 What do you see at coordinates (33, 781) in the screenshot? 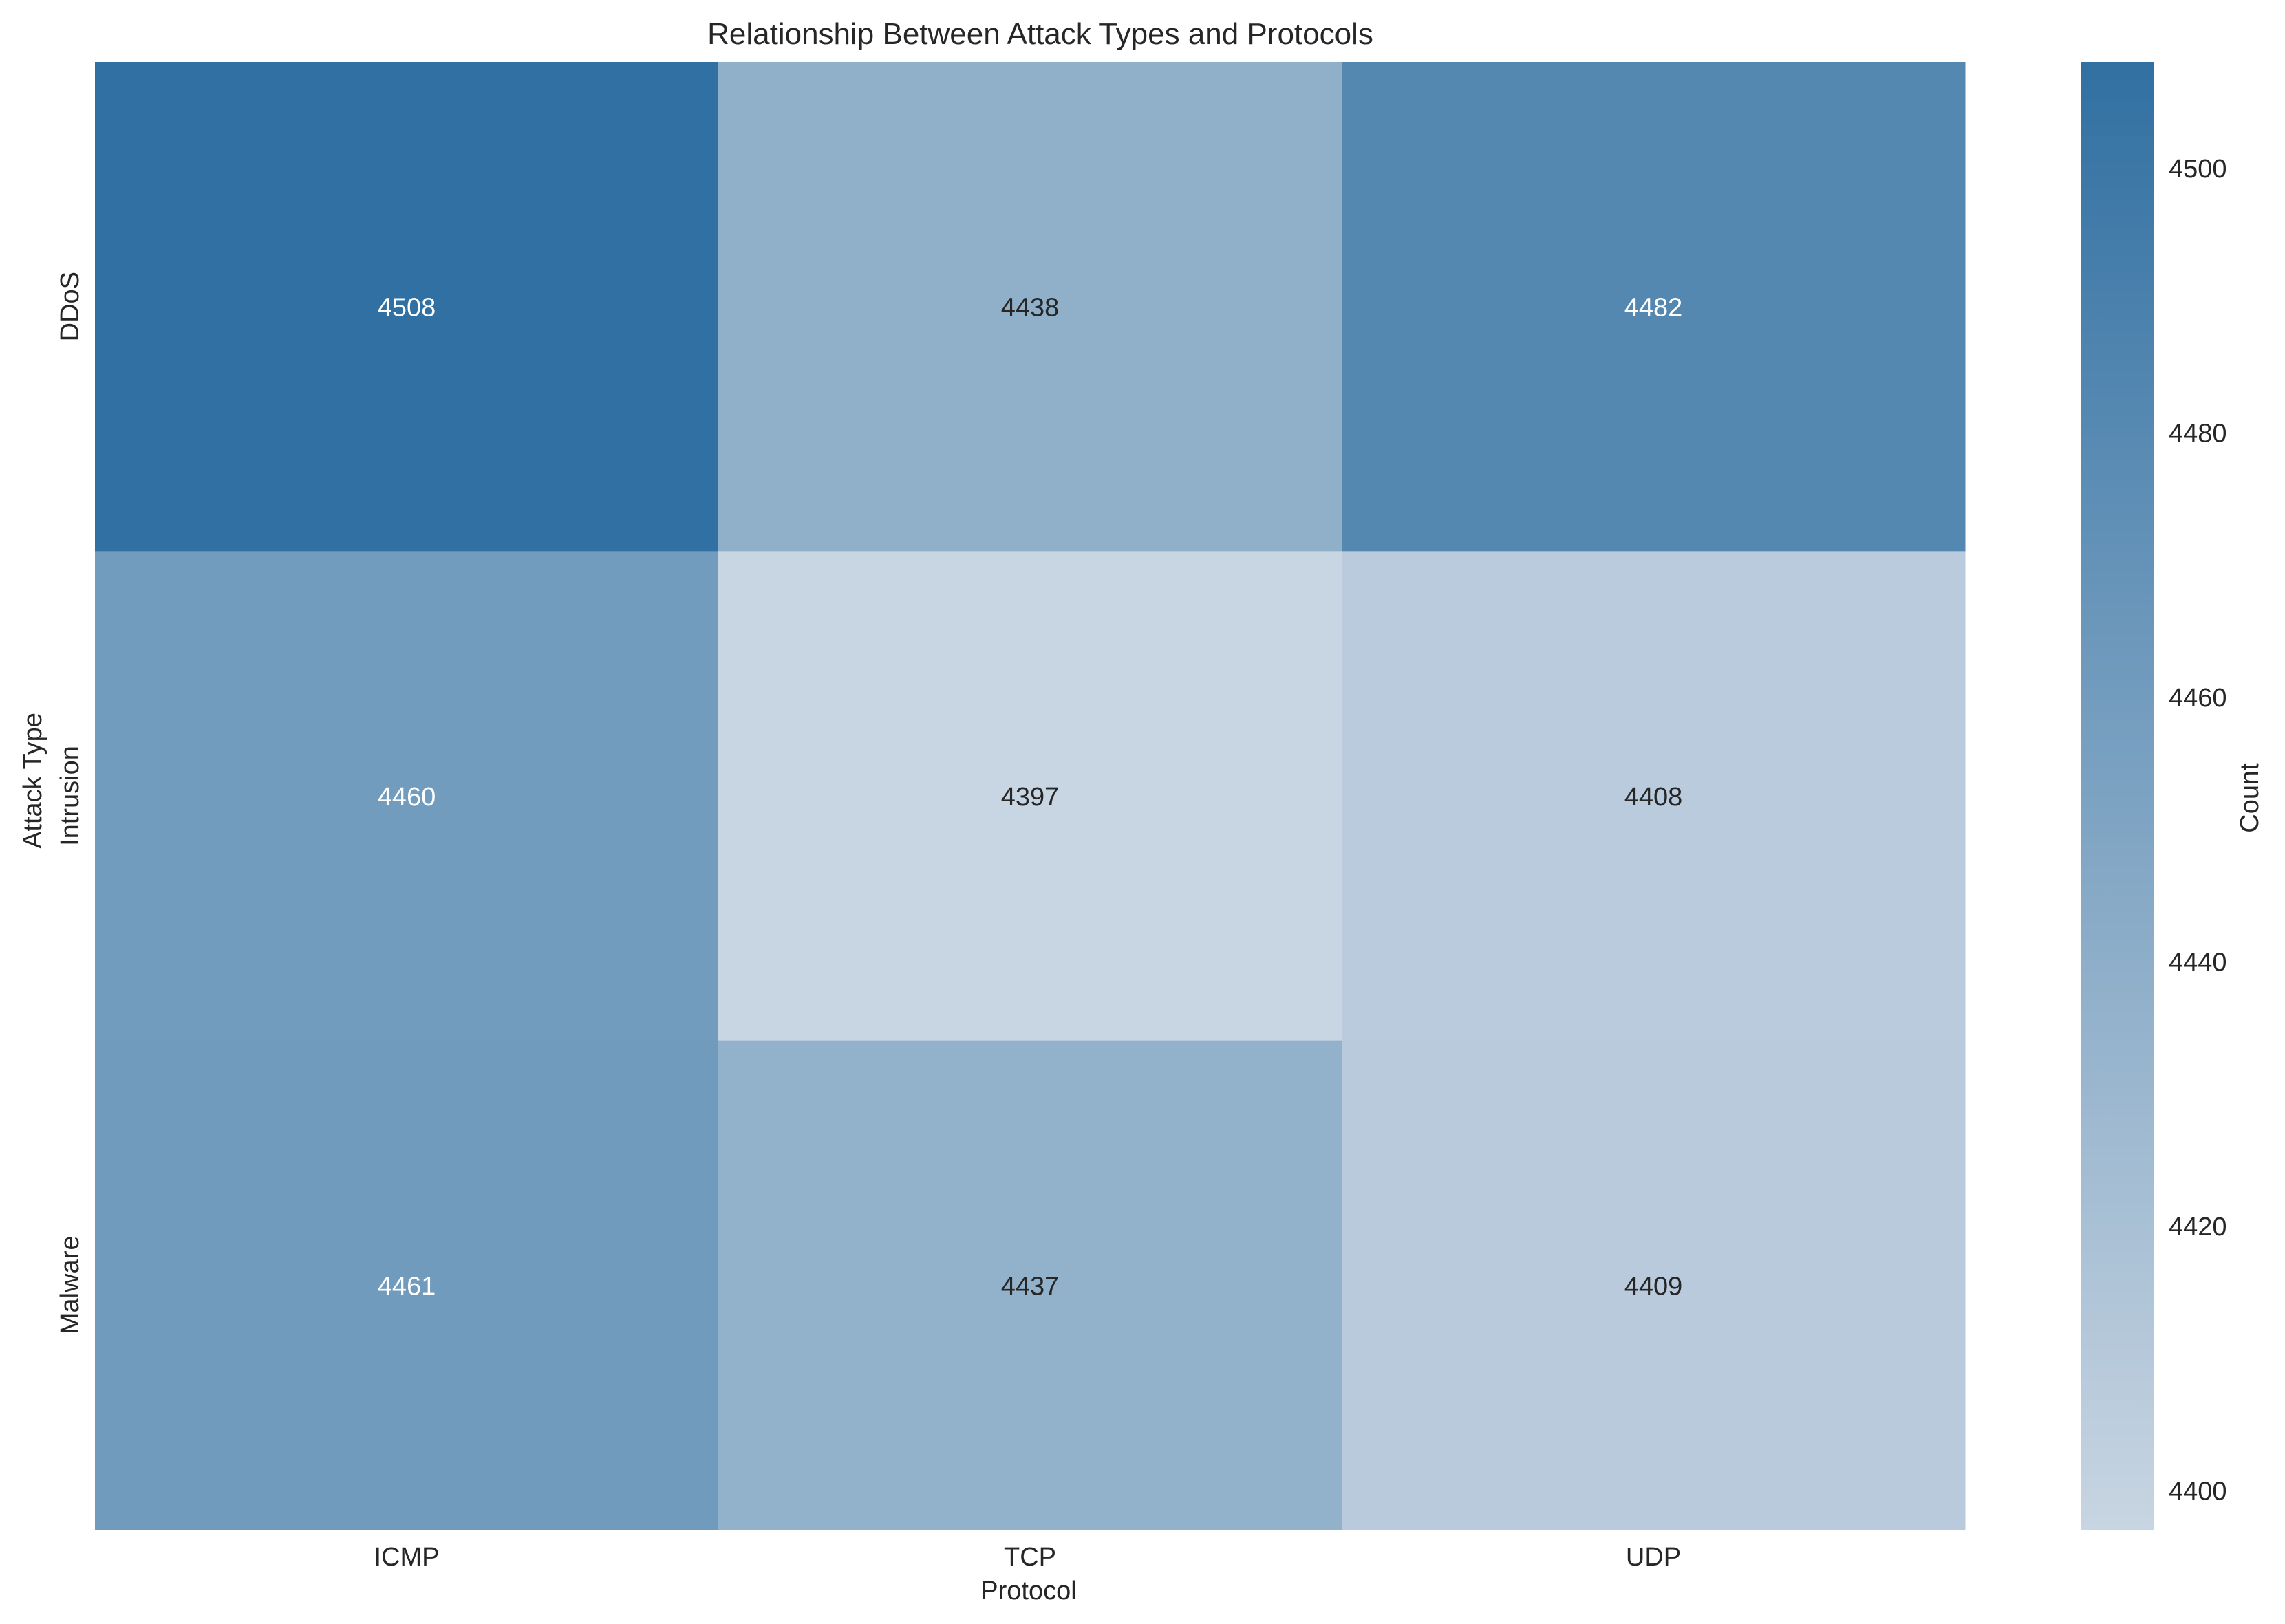
I see `y-axis-label: Attack Type` at bounding box center [33, 781].